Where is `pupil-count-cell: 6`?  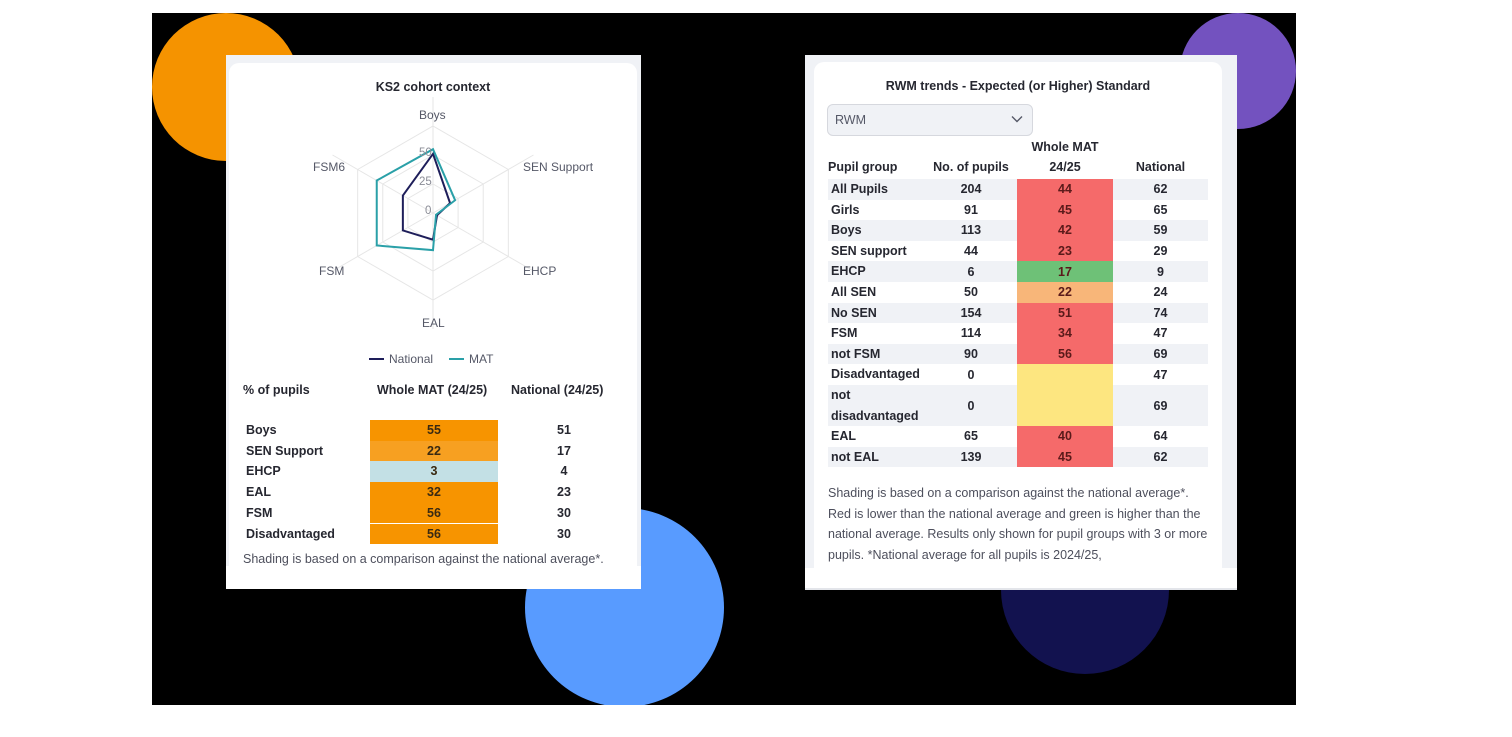
pupil-count-cell: 6 is located at coordinates (971, 271).